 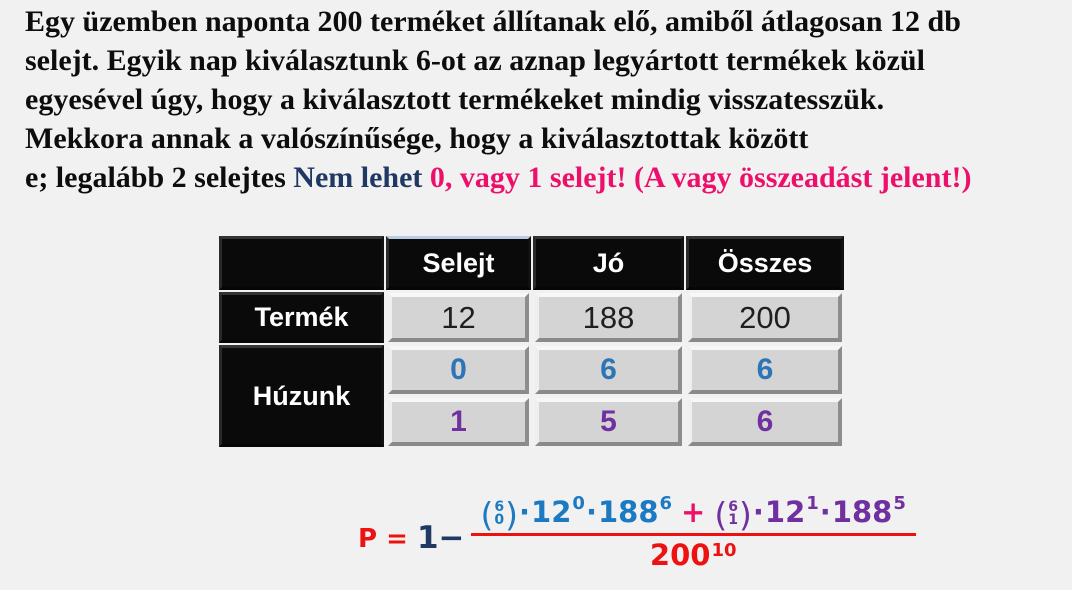 I want to click on binom1-top: 6, so click(x=499, y=507).